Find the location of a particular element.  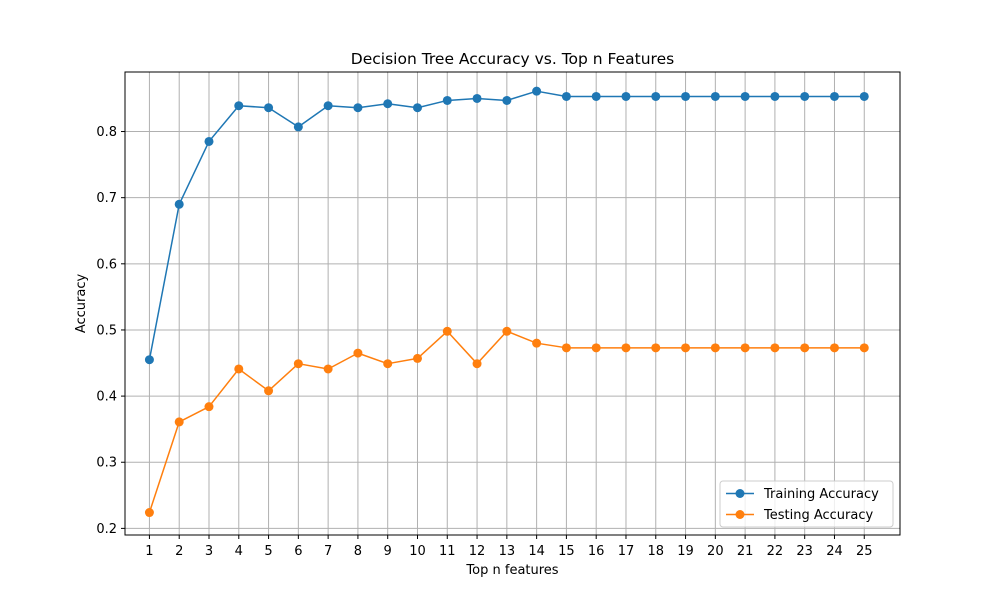

x-tick-label: 4 is located at coordinates (239, 551).